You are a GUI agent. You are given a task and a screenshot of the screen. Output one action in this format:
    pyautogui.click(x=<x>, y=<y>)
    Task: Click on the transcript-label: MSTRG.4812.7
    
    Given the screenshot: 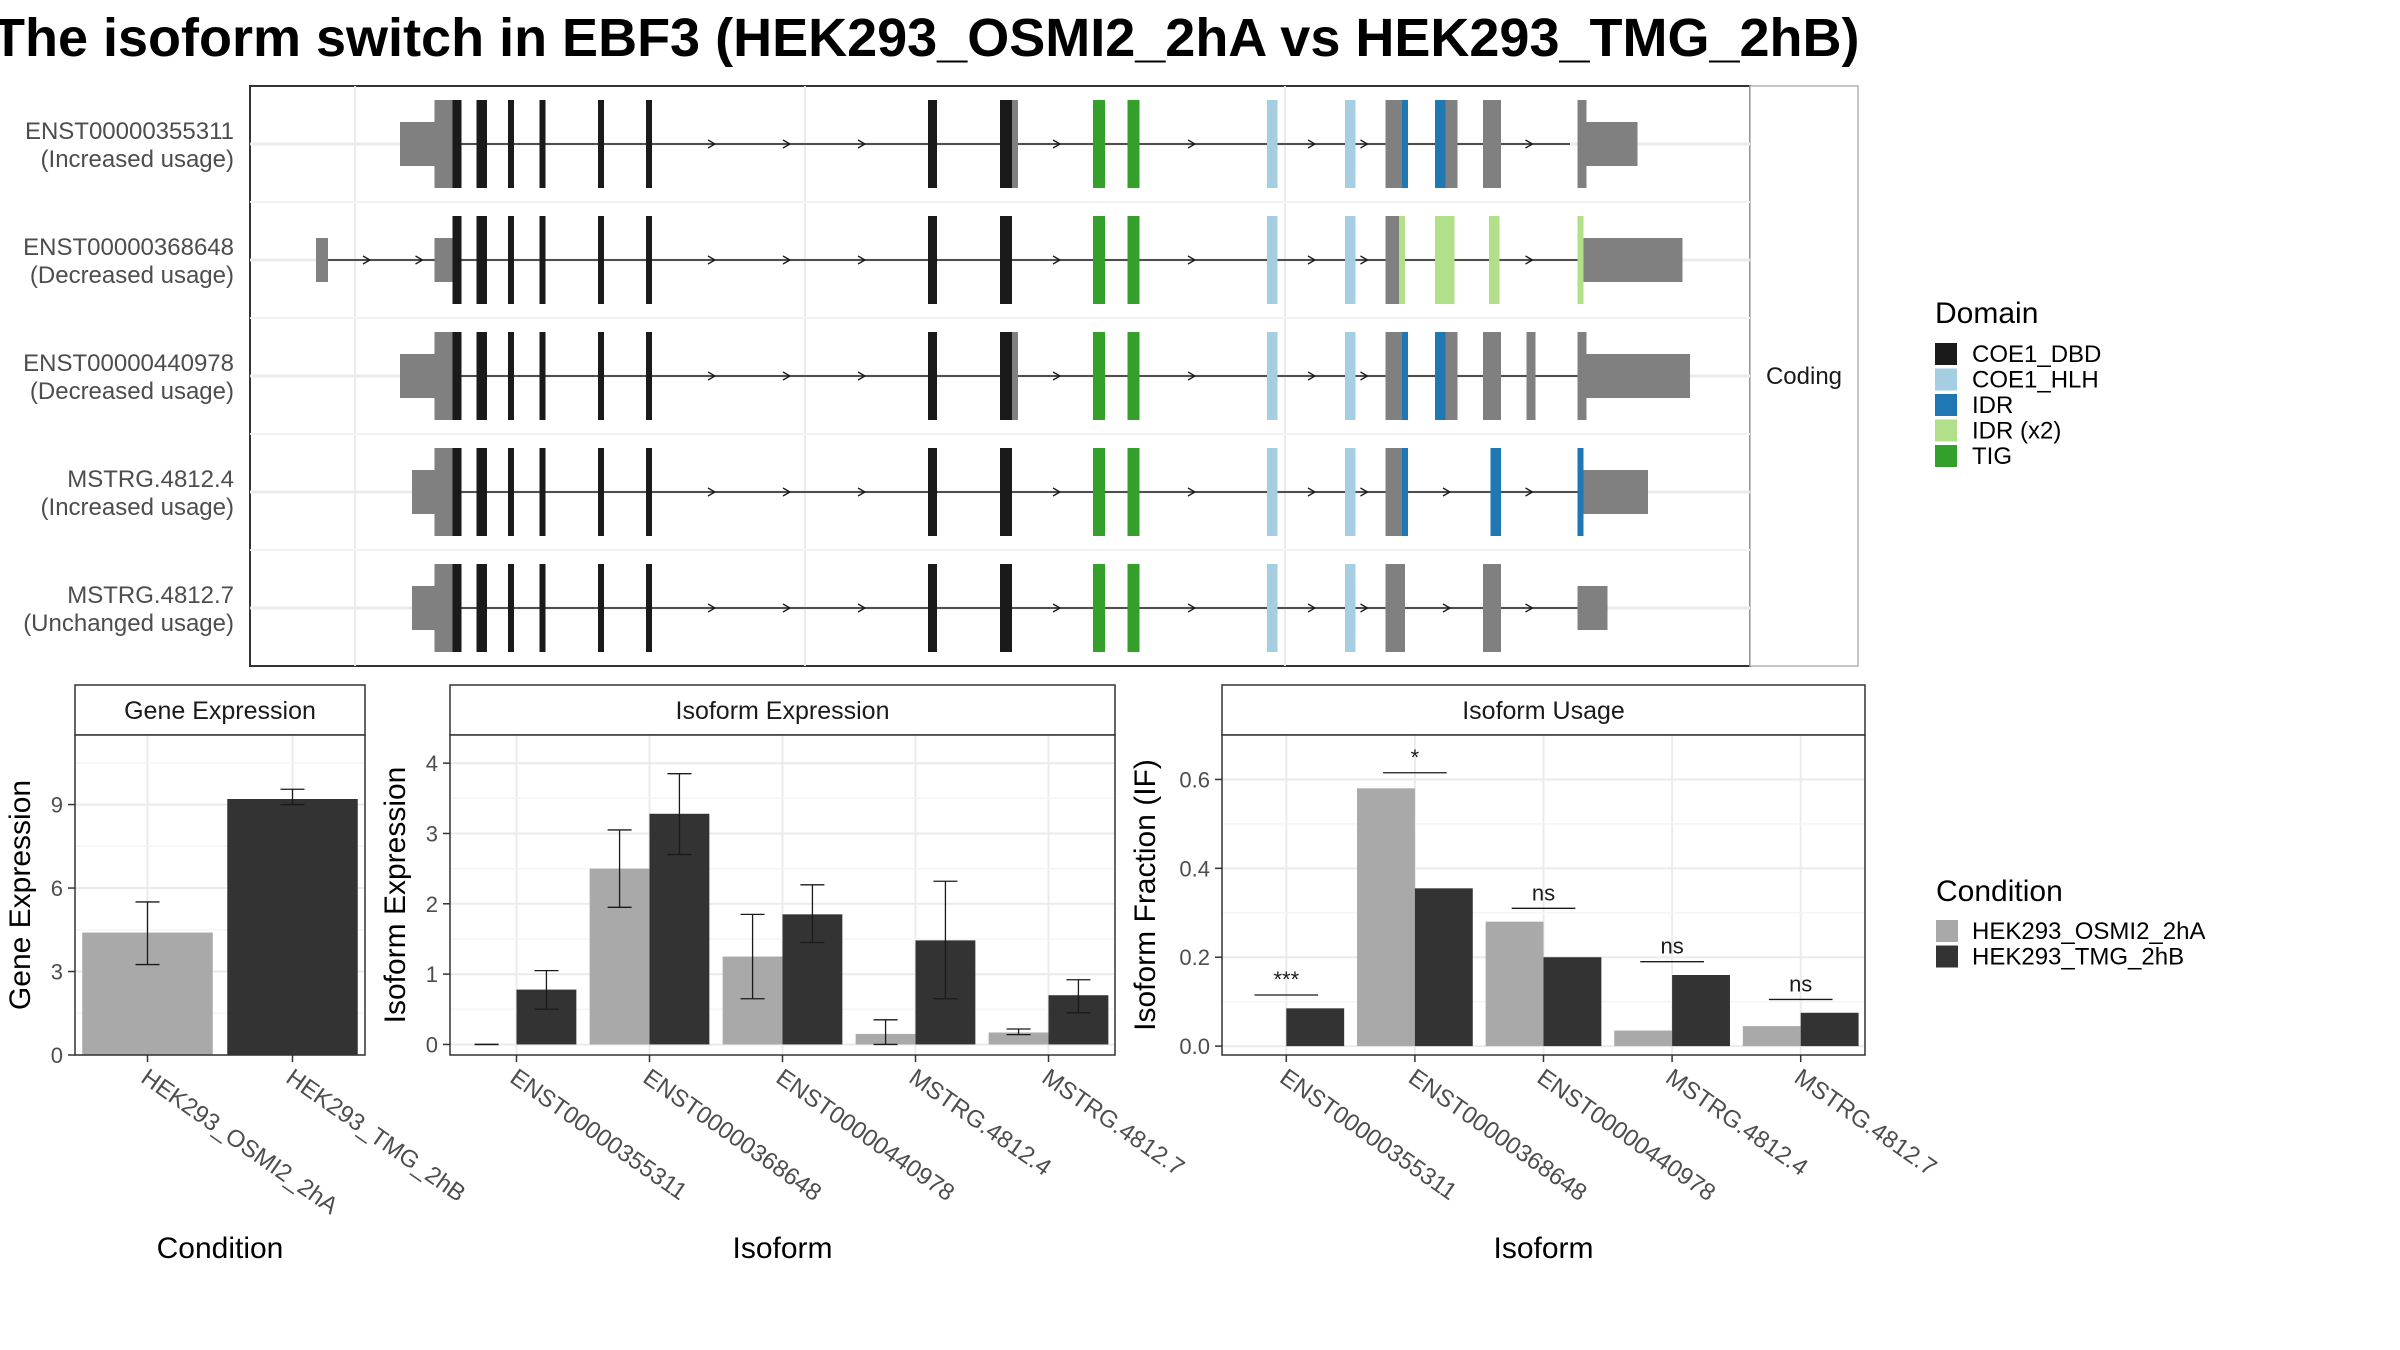 What is the action you would take?
    pyautogui.click(x=150, y=595)
    